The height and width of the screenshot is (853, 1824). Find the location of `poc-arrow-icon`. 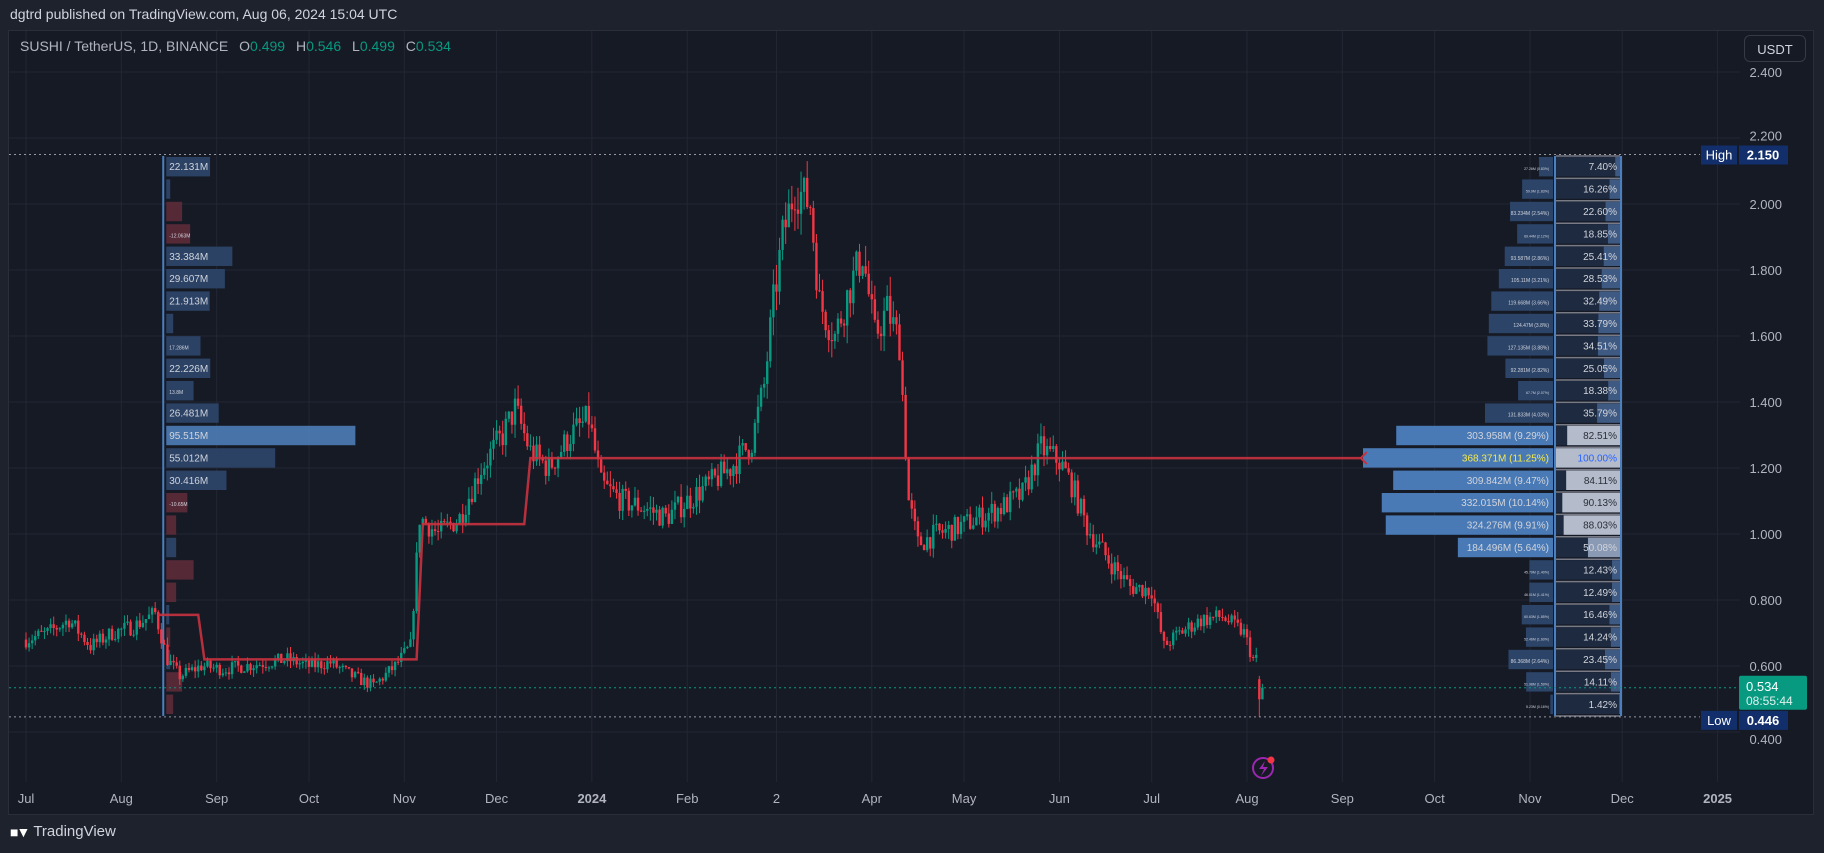

poc-arrow-icon is located at coordinates (1363, 458).